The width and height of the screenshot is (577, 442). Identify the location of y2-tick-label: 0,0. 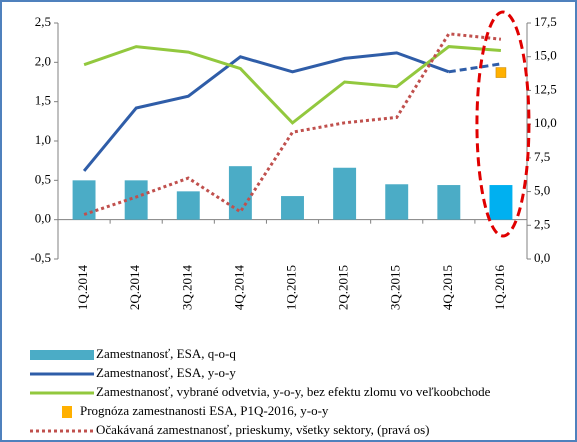
(542, 257).